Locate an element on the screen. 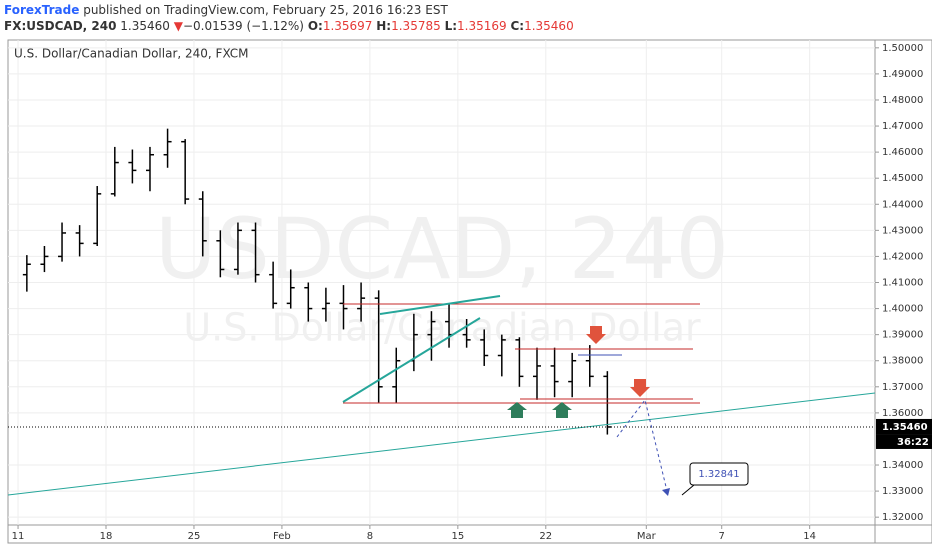 The height and width of the screenshot is (550, 932). y-tick-label: 1.49000 is located at coordinates (902, 74).